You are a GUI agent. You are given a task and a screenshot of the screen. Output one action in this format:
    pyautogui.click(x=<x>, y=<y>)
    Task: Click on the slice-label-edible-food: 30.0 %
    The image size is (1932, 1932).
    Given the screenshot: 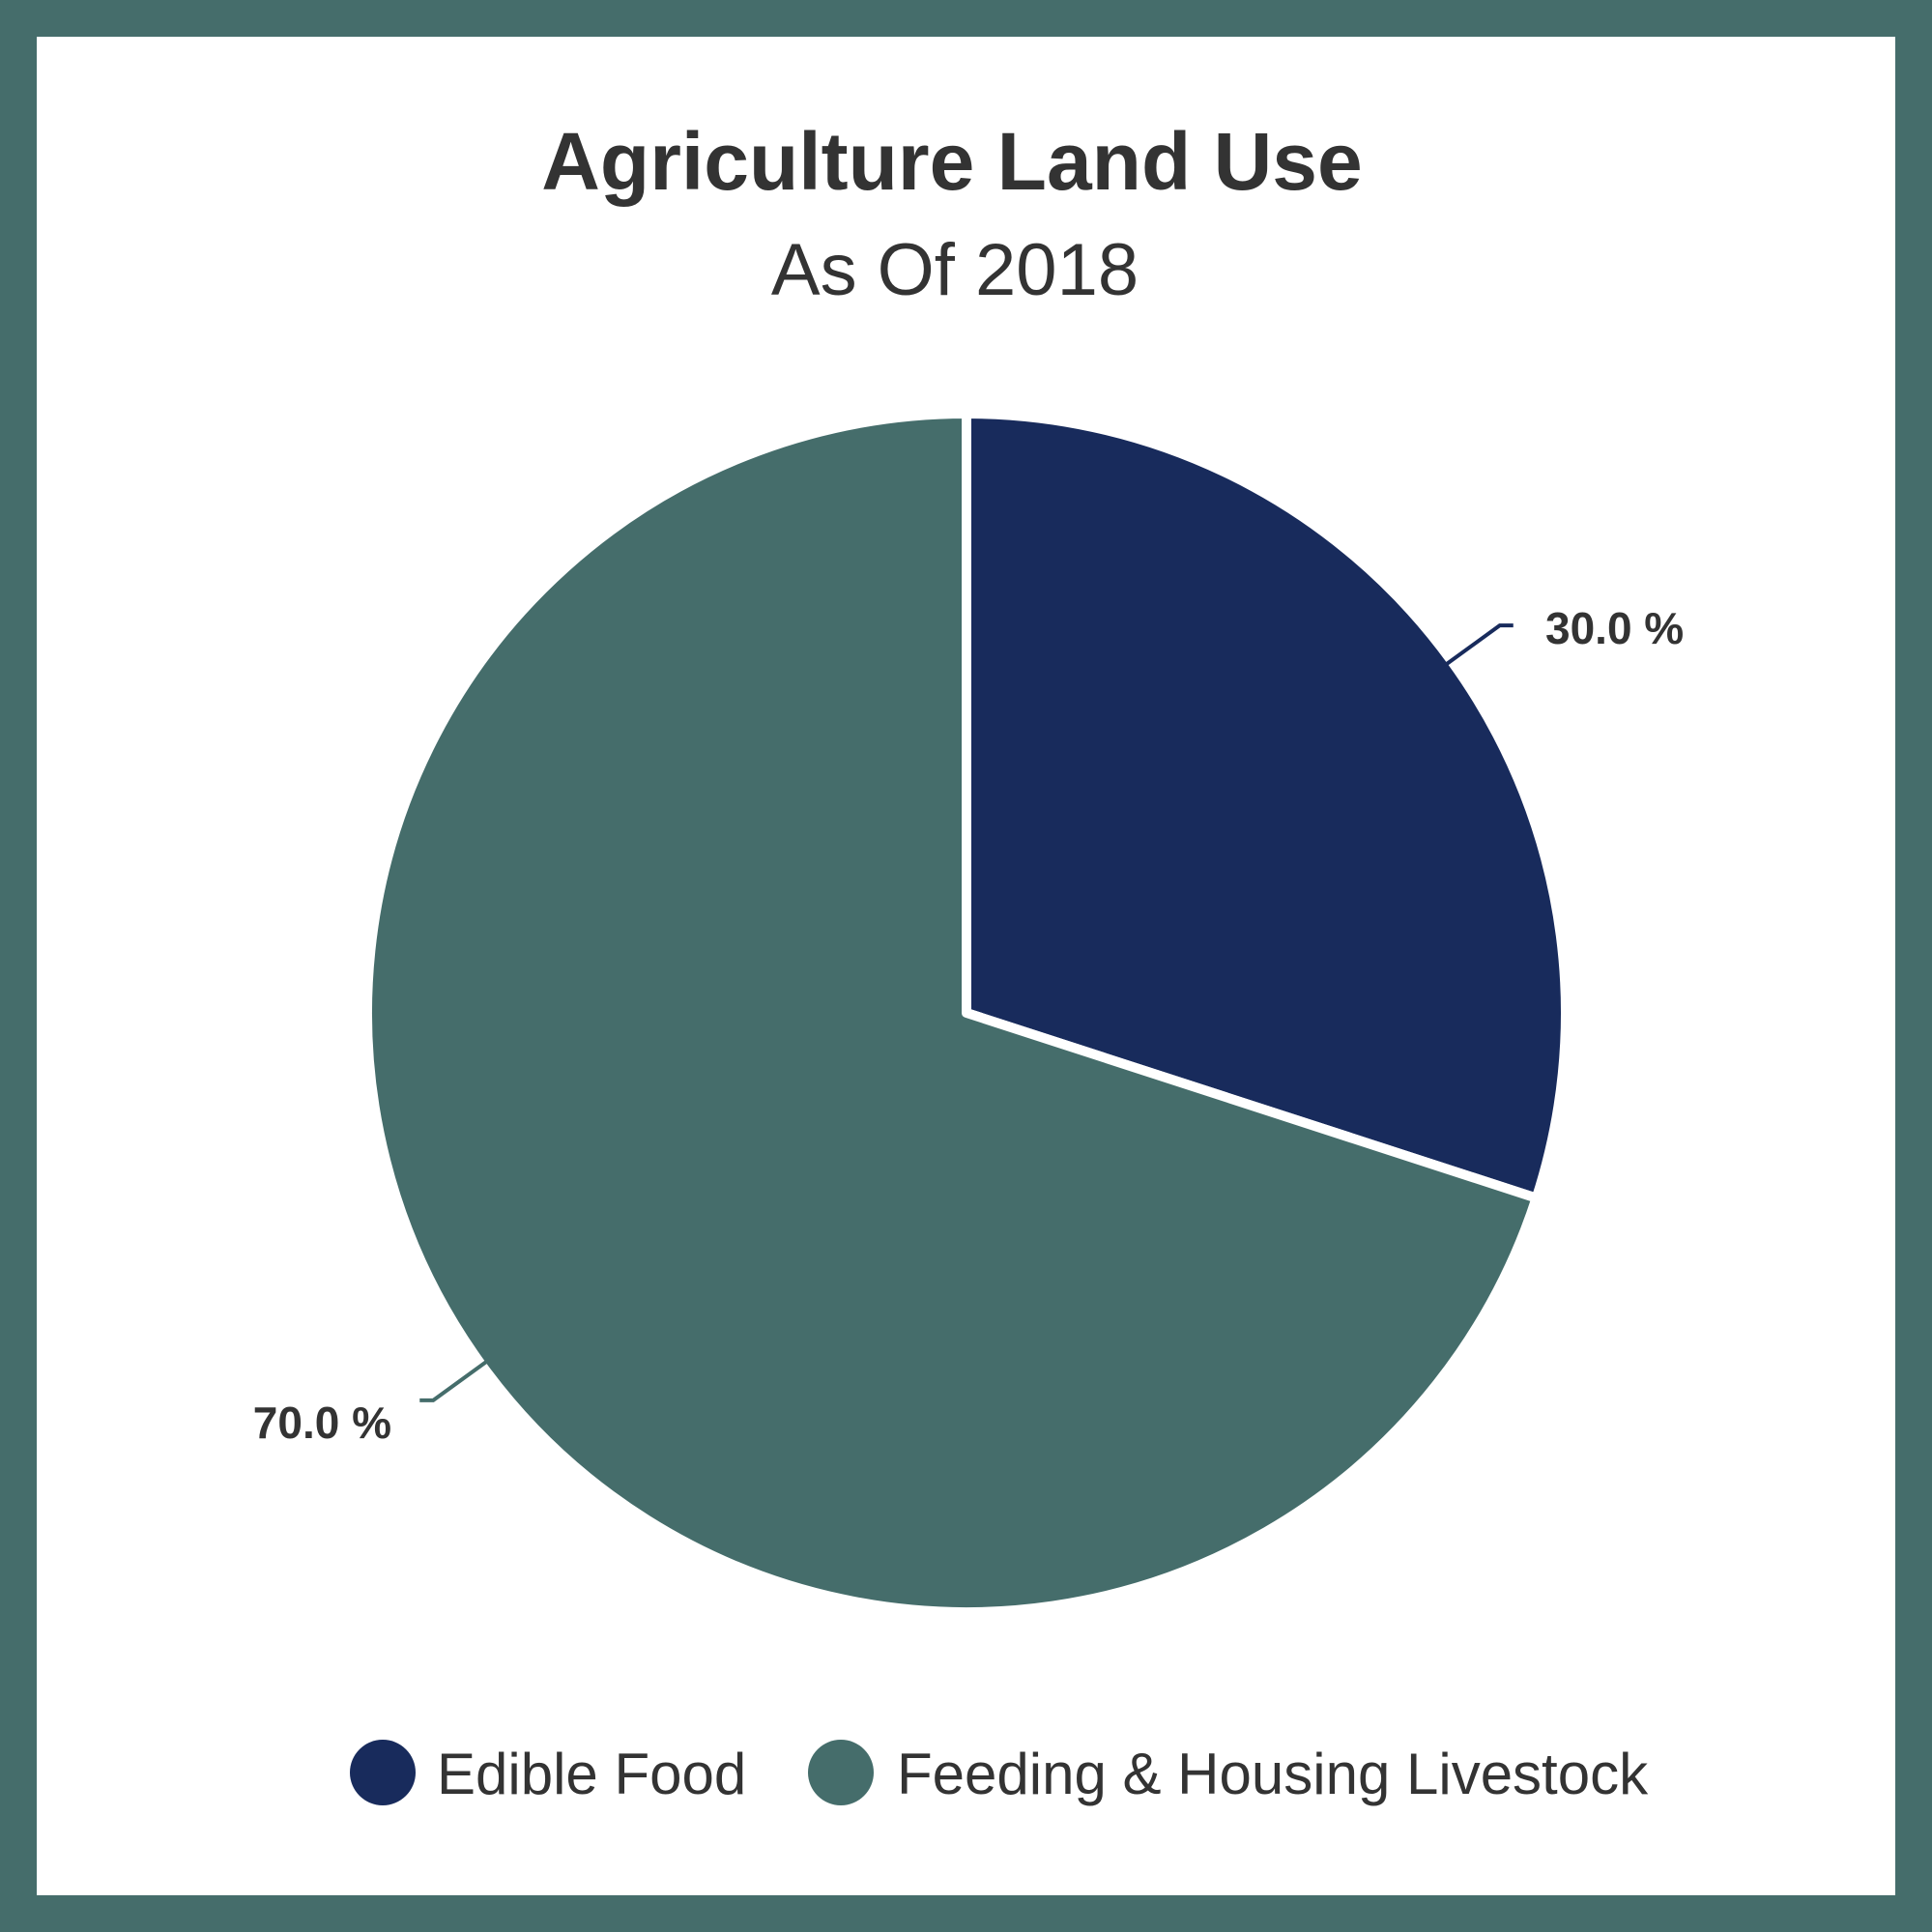 What is the action you would take?
    pyautogui.click(x=1614, y=628)
    